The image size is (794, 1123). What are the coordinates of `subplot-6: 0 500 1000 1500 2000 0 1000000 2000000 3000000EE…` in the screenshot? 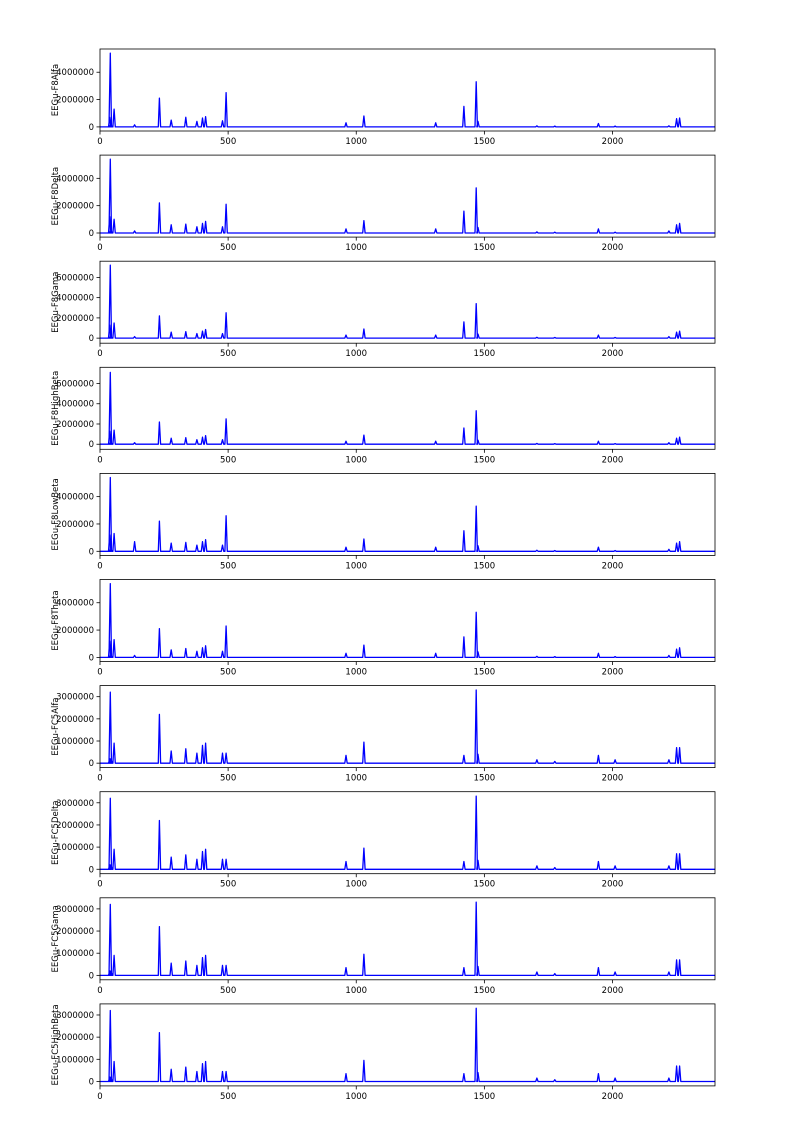 It's located at (383, 734).